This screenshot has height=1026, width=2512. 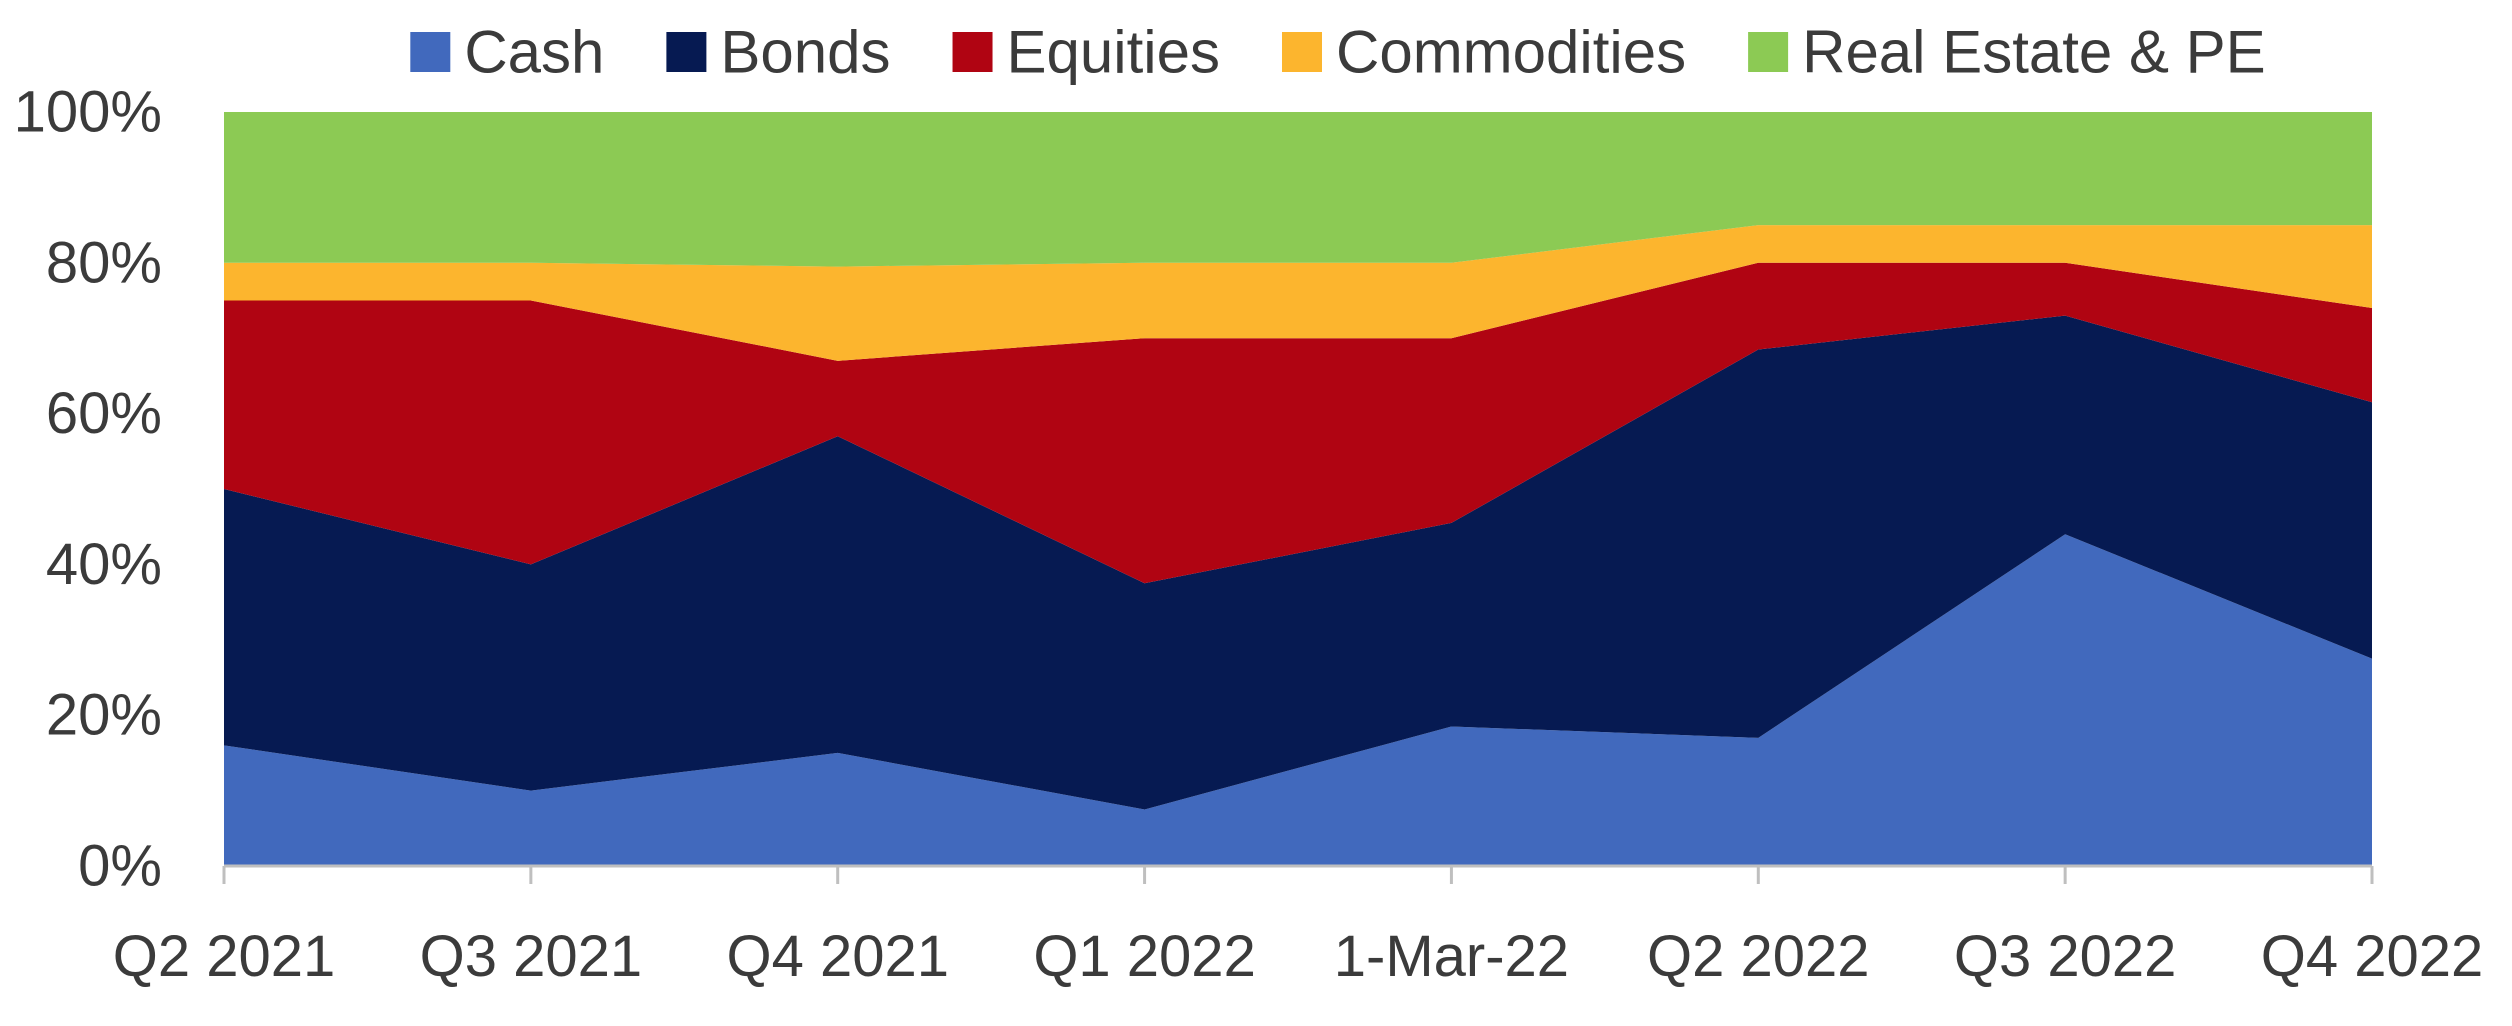 I want to click on legend-swatch-cash, so click(x=430, y=52).